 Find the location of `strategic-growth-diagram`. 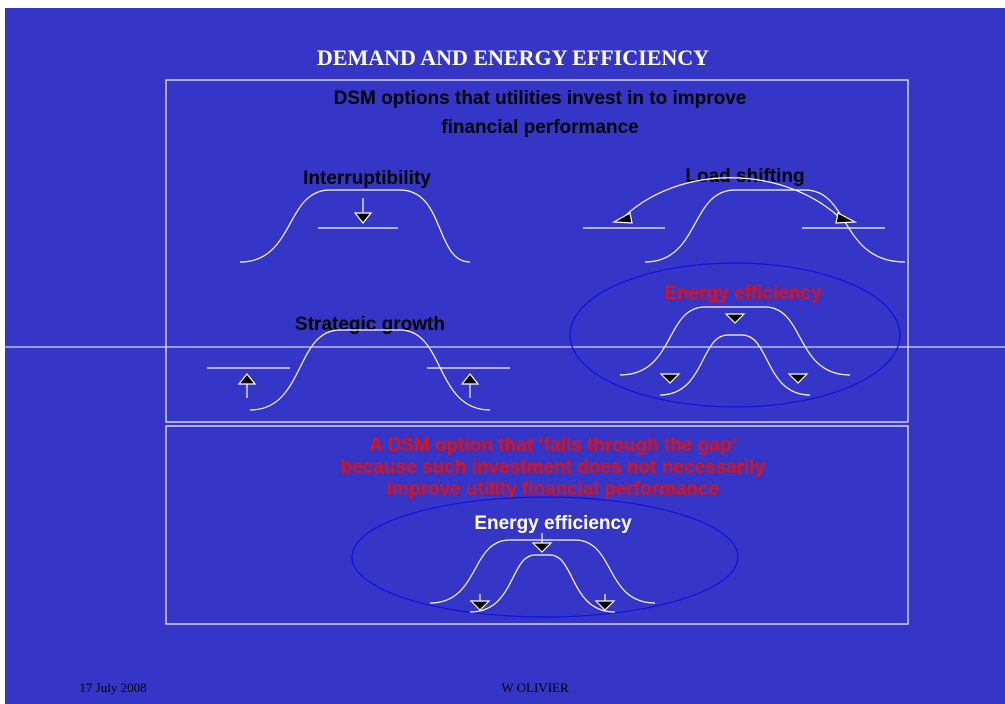

strategic-growth-diagram is located at coordinates (358, 370).